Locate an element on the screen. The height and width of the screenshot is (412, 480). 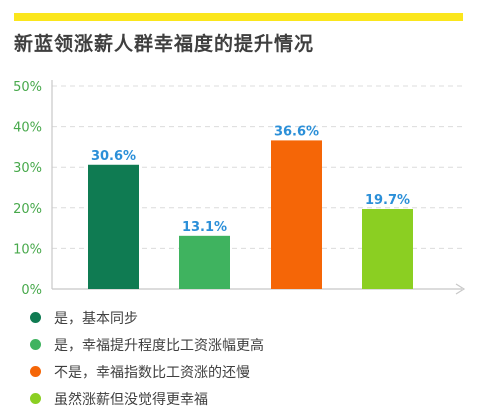
legend-entry: 虽然涨薪但没觉得更幸福 is located at coordinates (147, 398).